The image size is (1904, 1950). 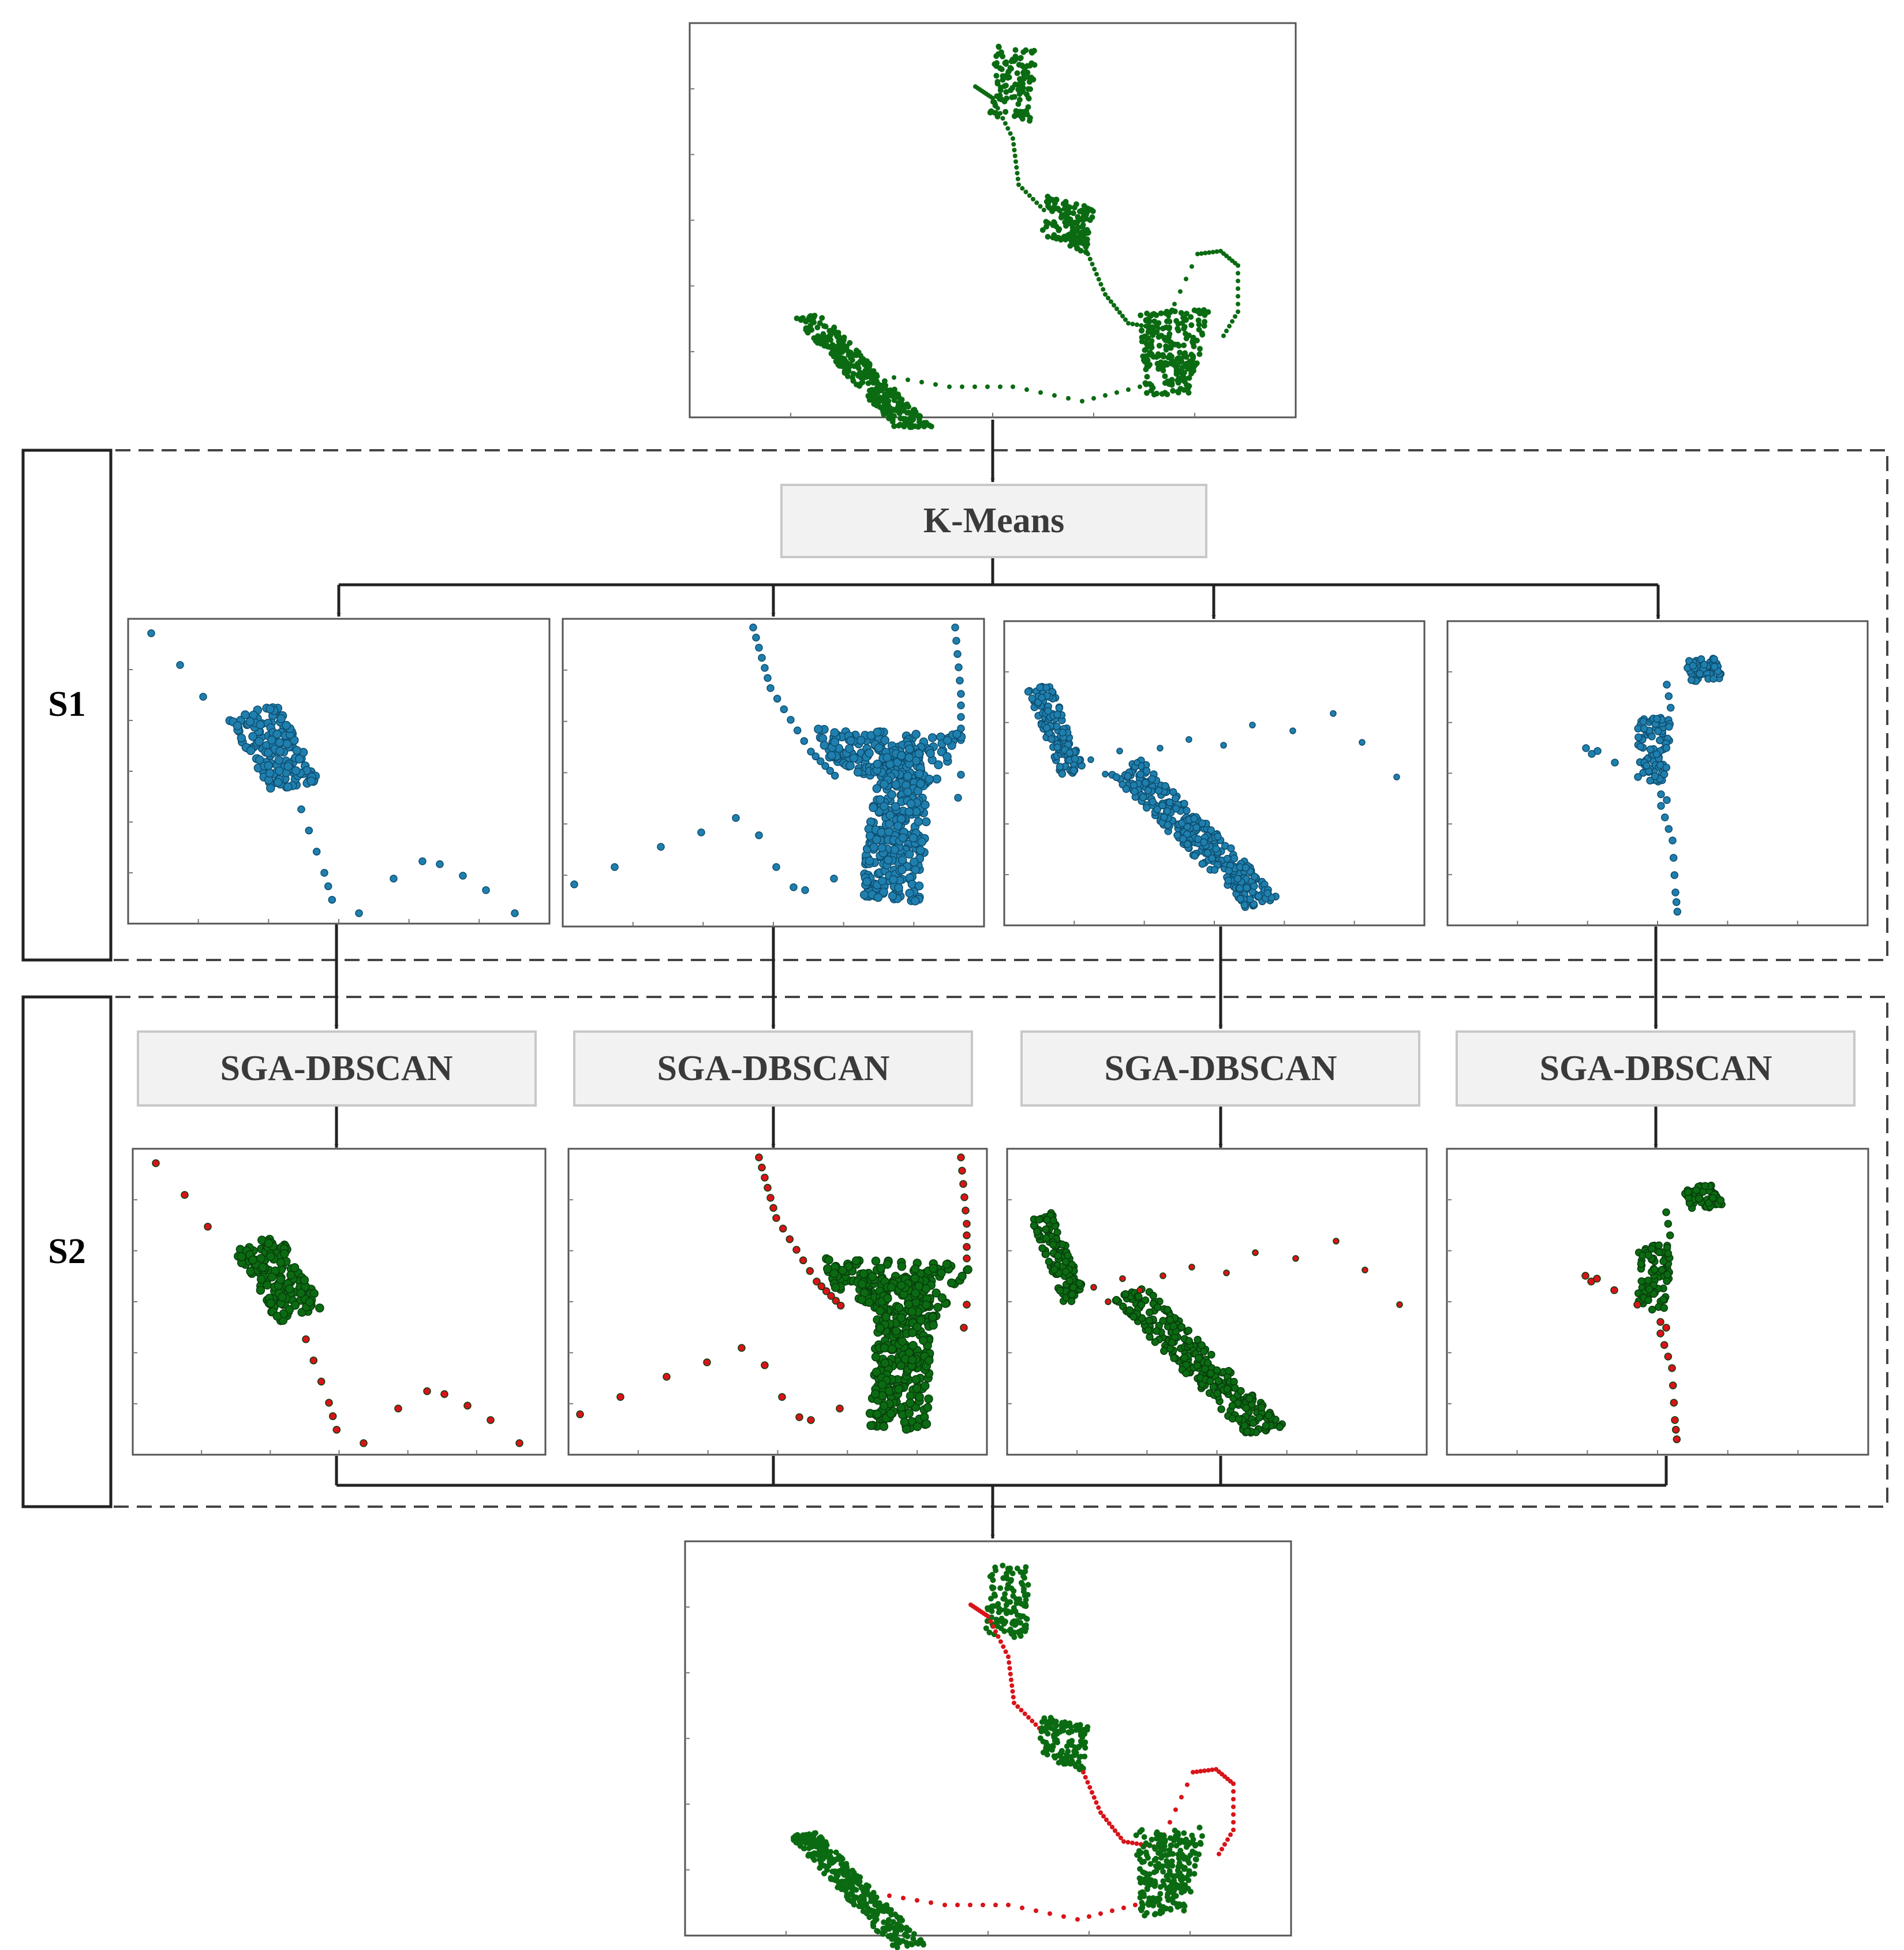 I want to click on kmeans-label: K-Means, so click(x=994, y=520).